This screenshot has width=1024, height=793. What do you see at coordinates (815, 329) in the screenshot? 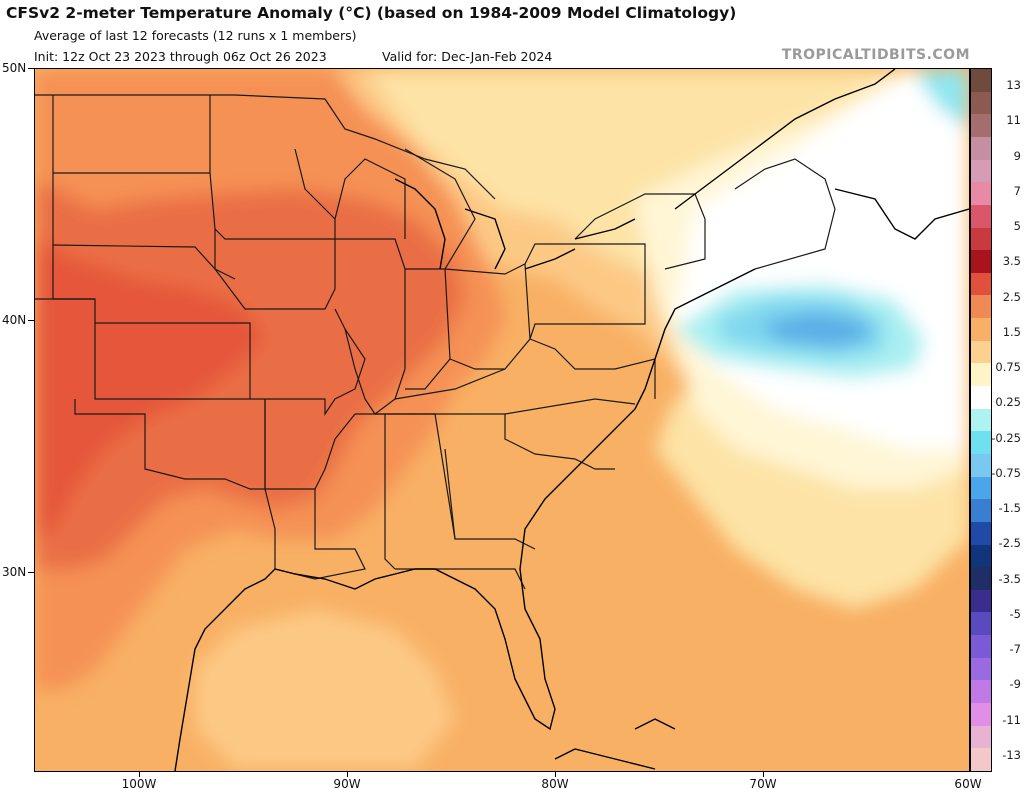
I see `anomaly-region-neg1p5` at bounding box center [815, 329].